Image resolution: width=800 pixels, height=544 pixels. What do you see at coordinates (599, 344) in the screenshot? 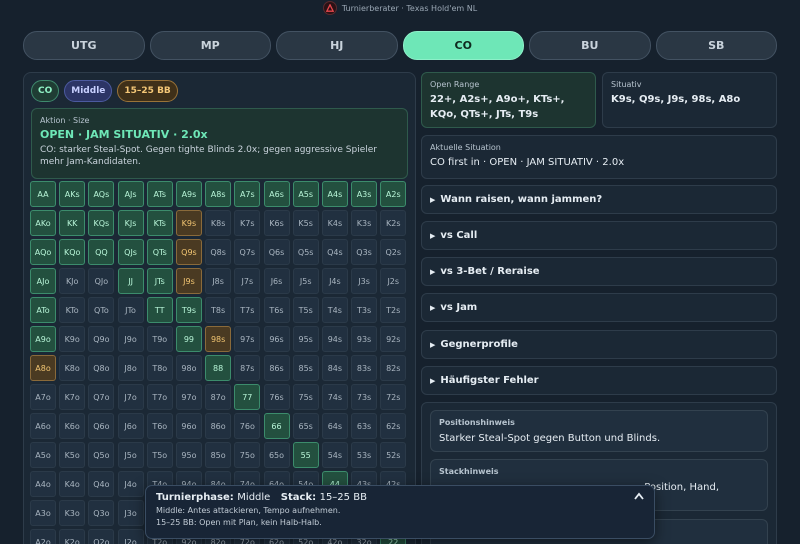
I see `accordion-opponent-profiles: ▶ Gegnerprofile` at bounding box center [599, 344].